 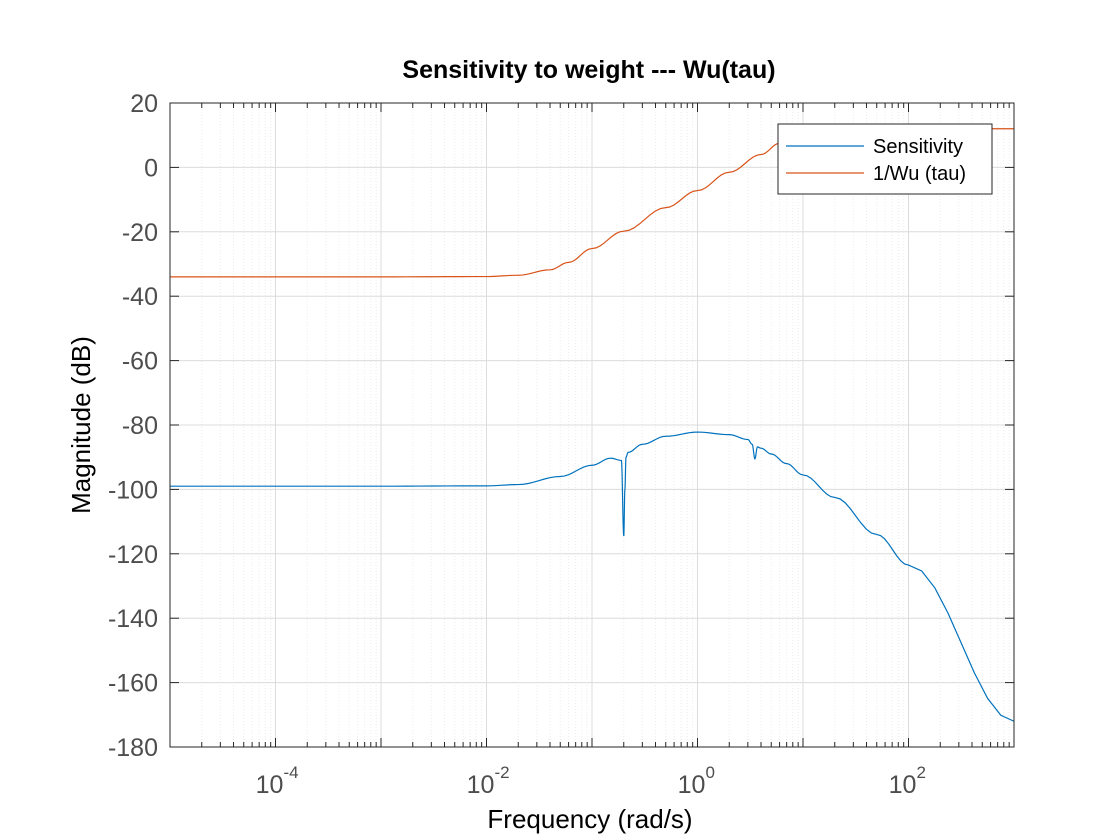 I want to click on y-tick-label: -120, so click(x=133, y=555).